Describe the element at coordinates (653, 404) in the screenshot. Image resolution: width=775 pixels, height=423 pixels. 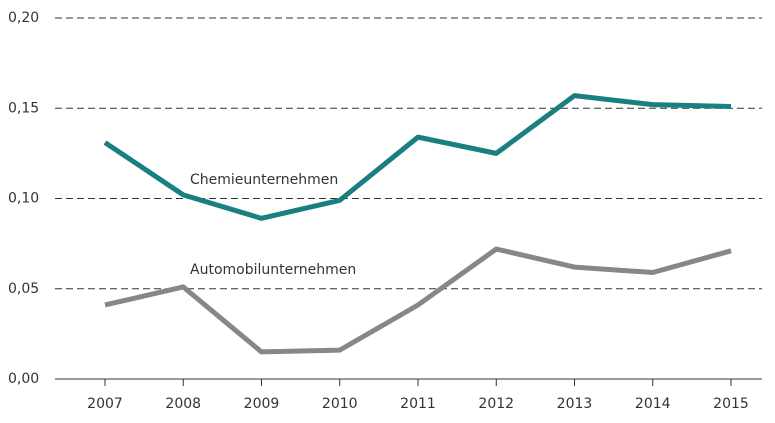
I see `x-tick-label: 2014` at that location.